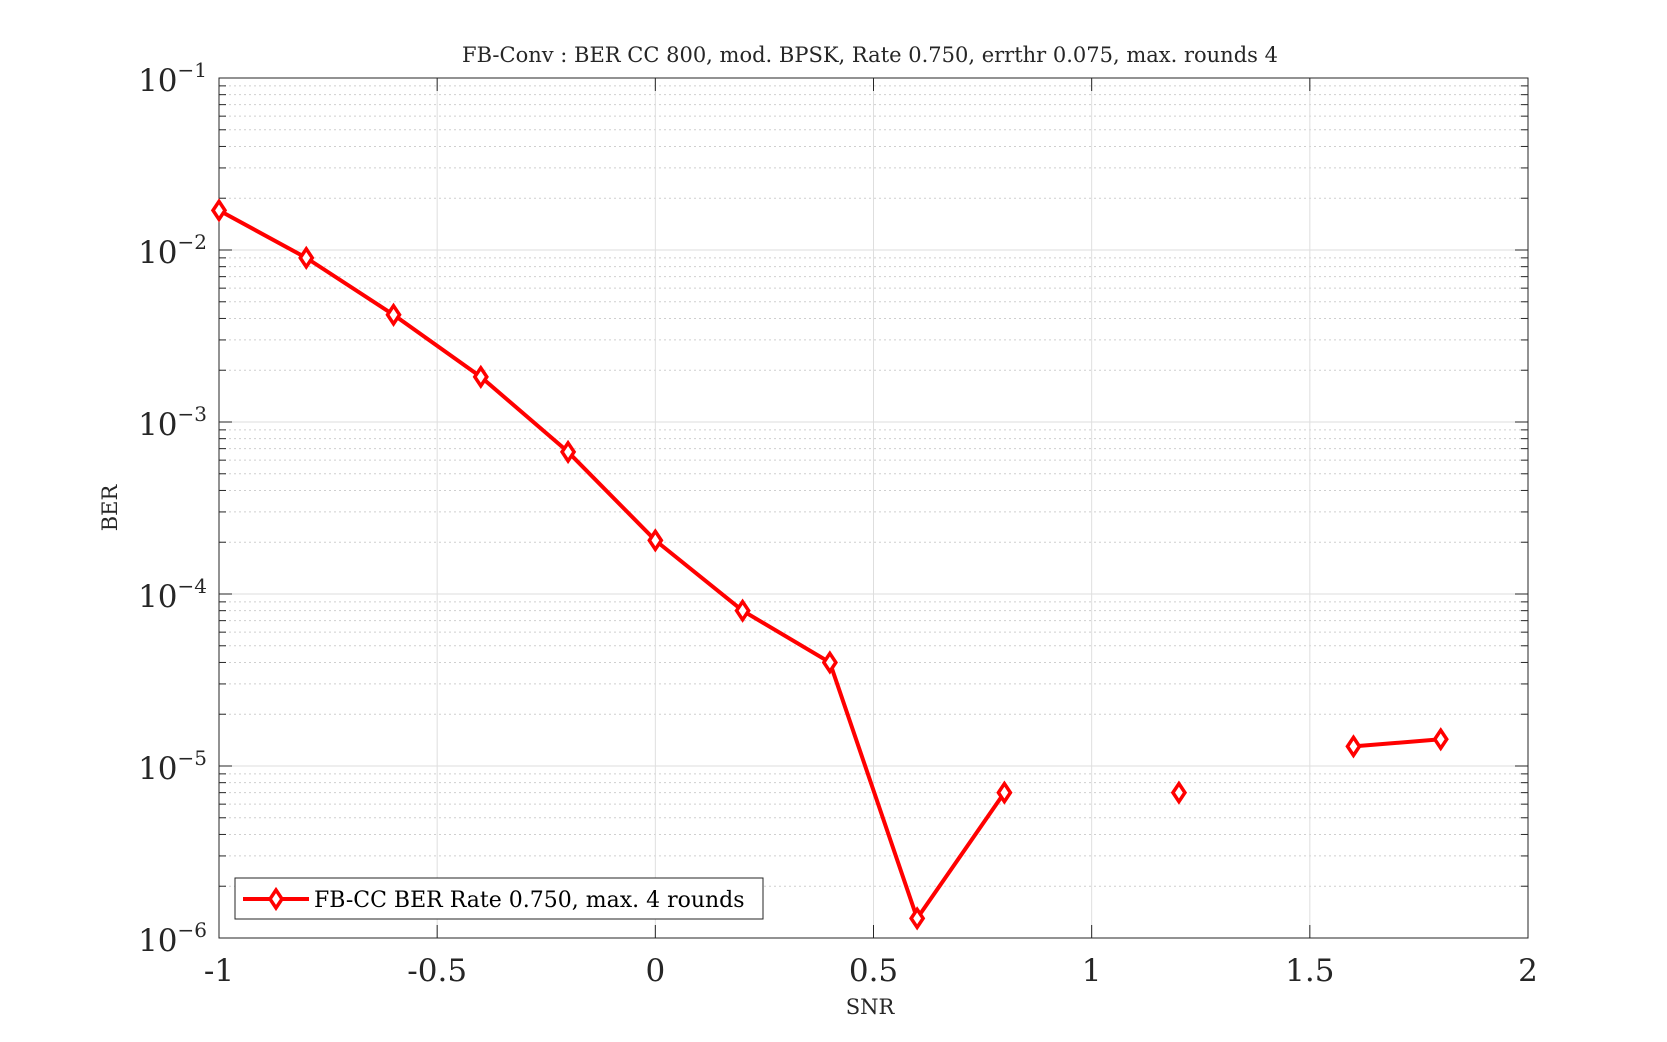 The image size is (1667, 1042). I want to click on y-tick-label: 10⁻⁶, so click(172, 938).